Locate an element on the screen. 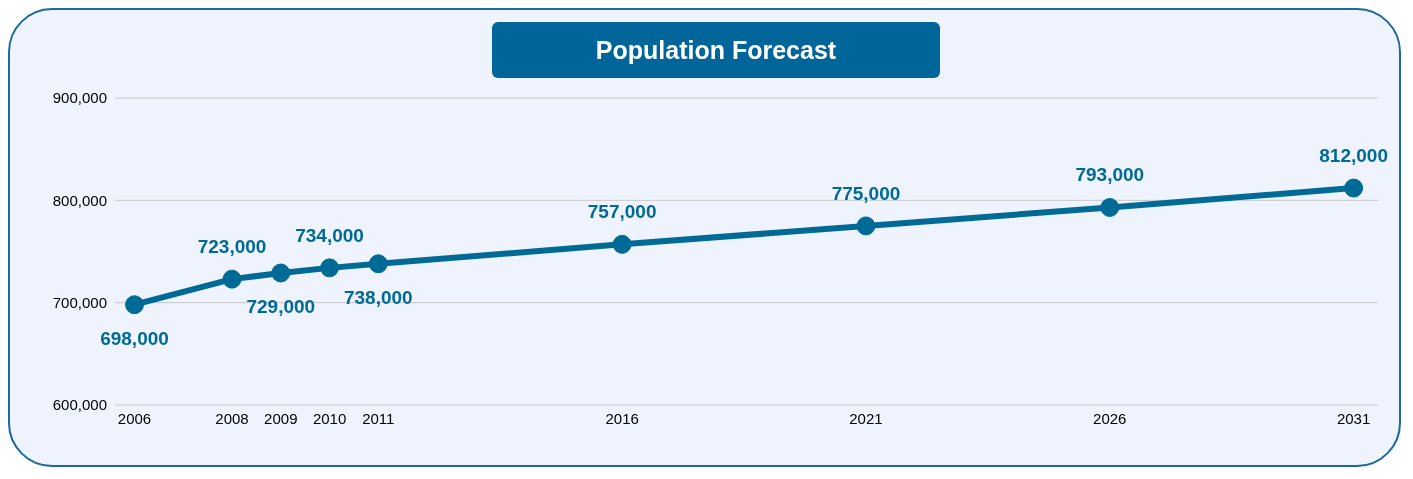  y-tick-label: 700,000 is located at coordinates (79, 302).